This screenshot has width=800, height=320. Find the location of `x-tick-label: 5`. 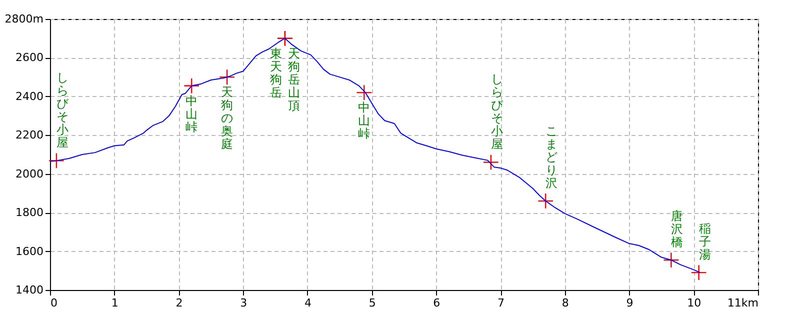

x-tick-label: 5 is located at coordinates (372, 303).